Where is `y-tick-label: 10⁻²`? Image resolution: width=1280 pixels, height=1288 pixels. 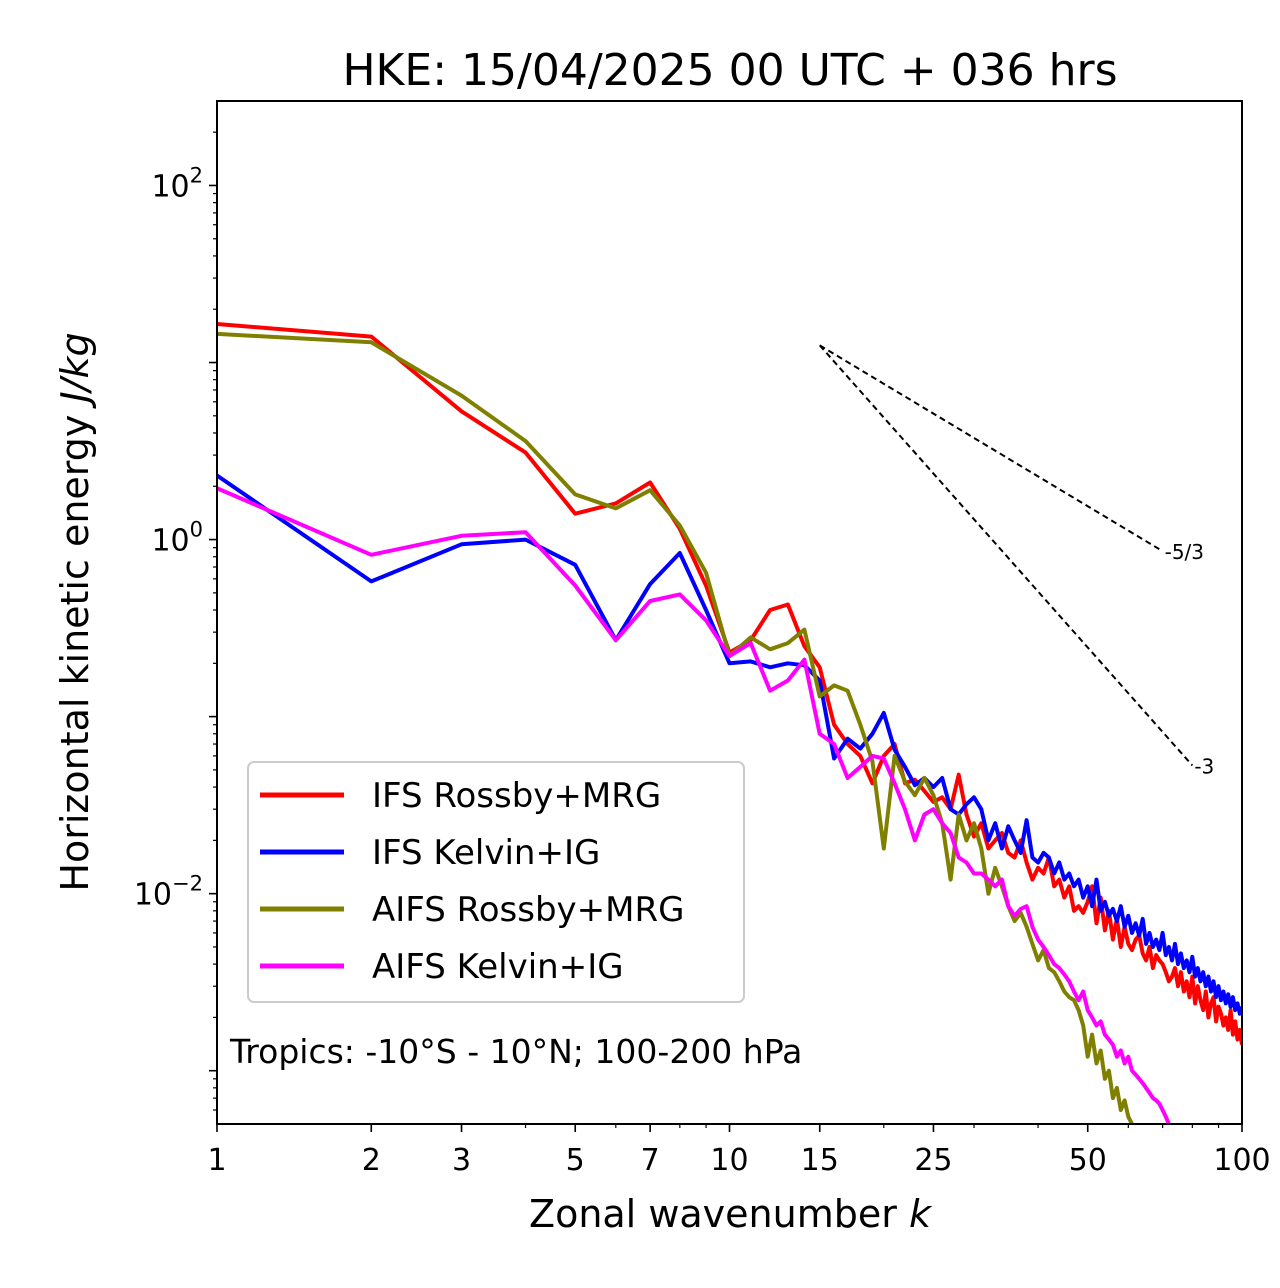
y-tick-label: 10⁻² is located at coordinates (168, 892).